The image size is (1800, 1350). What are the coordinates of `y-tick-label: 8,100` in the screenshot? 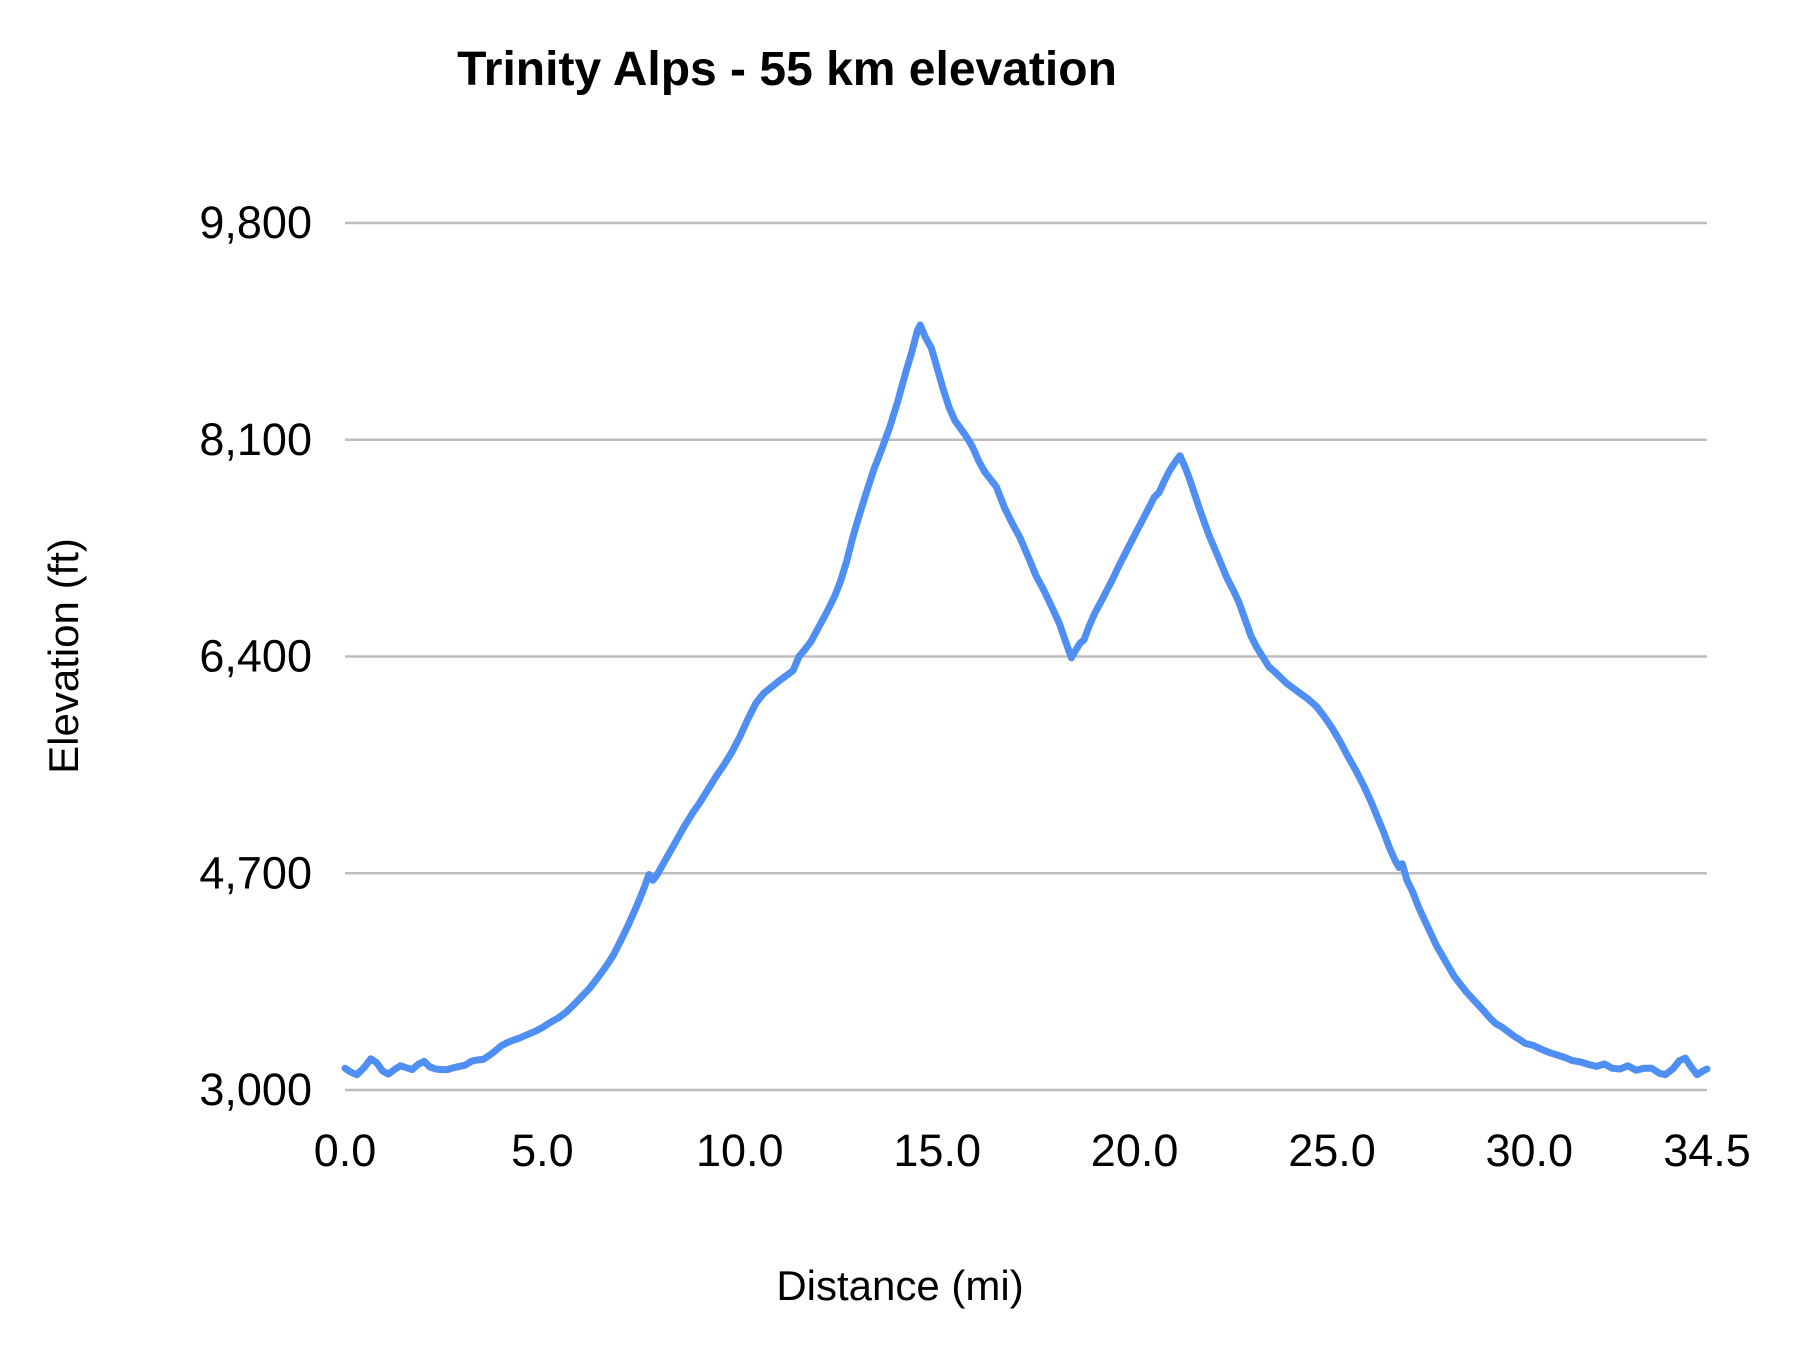 It's located at (255, 439).